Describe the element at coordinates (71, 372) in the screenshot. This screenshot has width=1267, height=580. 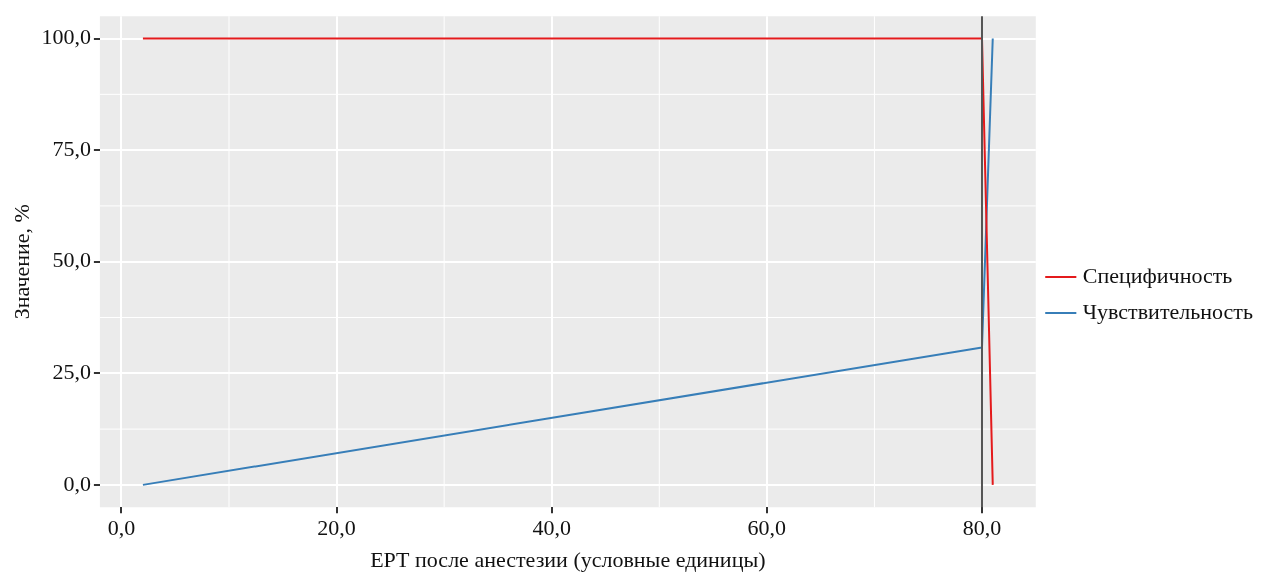
I see `y-tick-label: 25,0` at that location.